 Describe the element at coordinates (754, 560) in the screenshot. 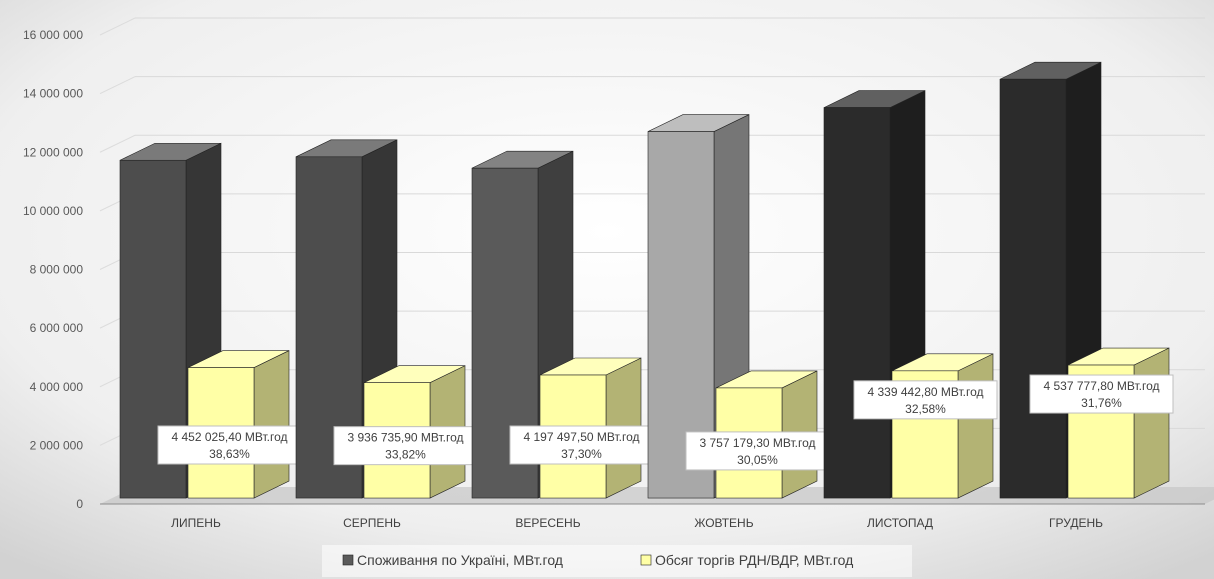

I see `legend-label-trading: Обсяг торгів РДН/ВДР, МВт.год` at that location.